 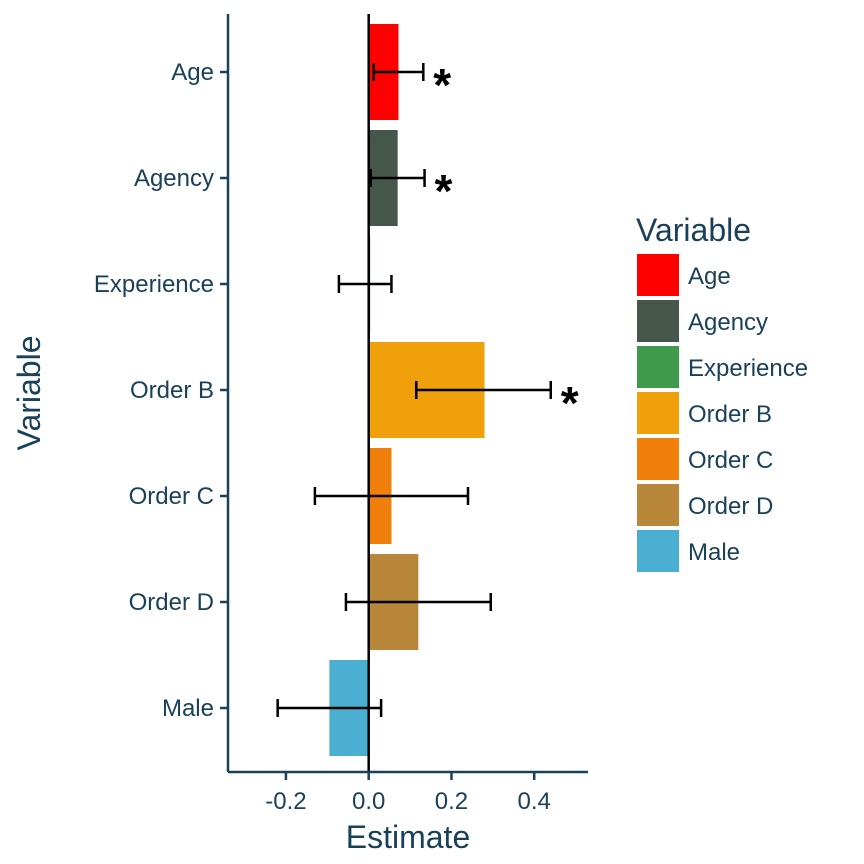 What do you see at coordinates (29, 392) in the screenshot?
I see `y-axis-title: Variable` at bounding box center [29, 392].